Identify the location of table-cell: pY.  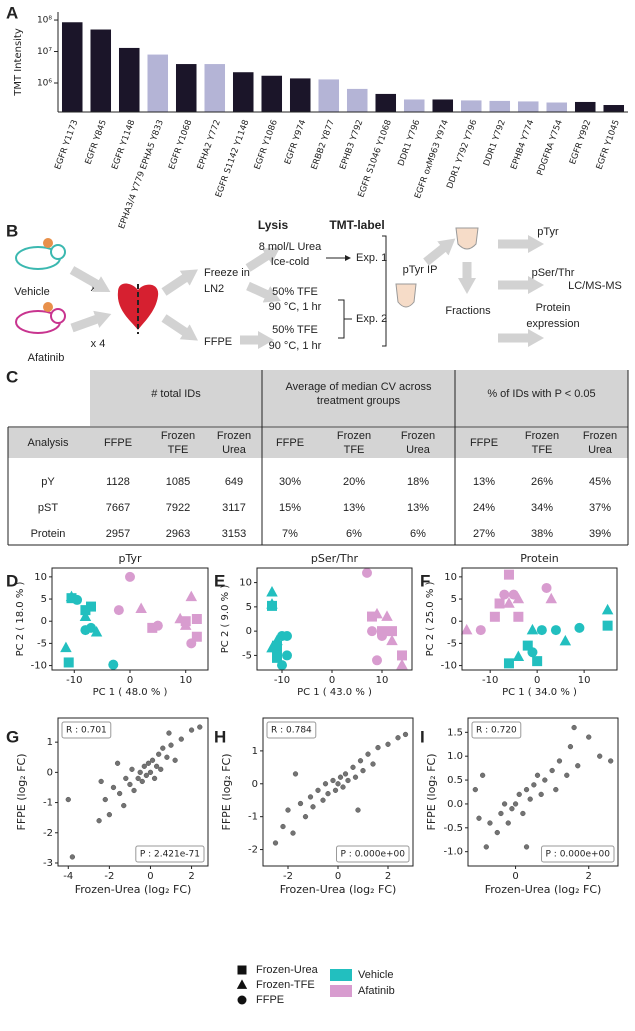
(48, 482).